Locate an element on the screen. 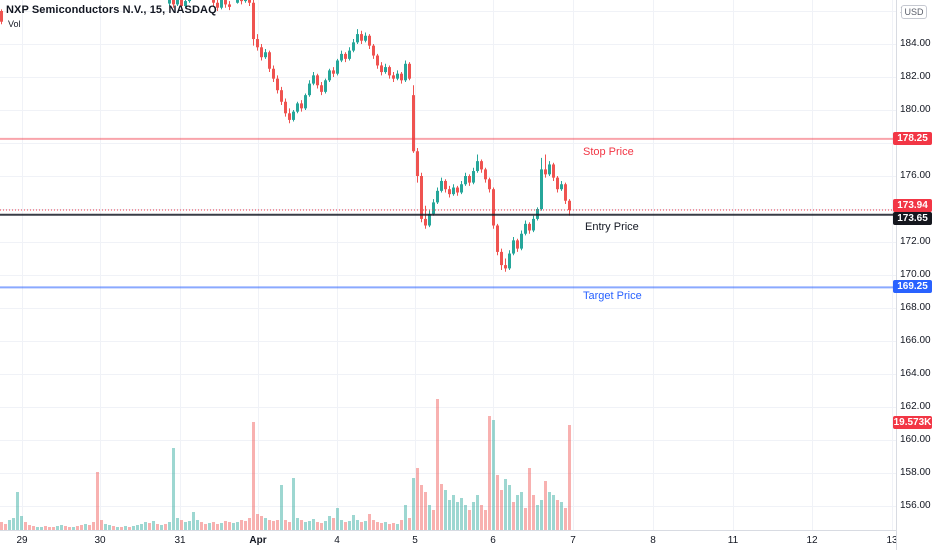 This screenshot has width=932, height=550. time-axis-label: 31 is located at coordinates (180, 540).